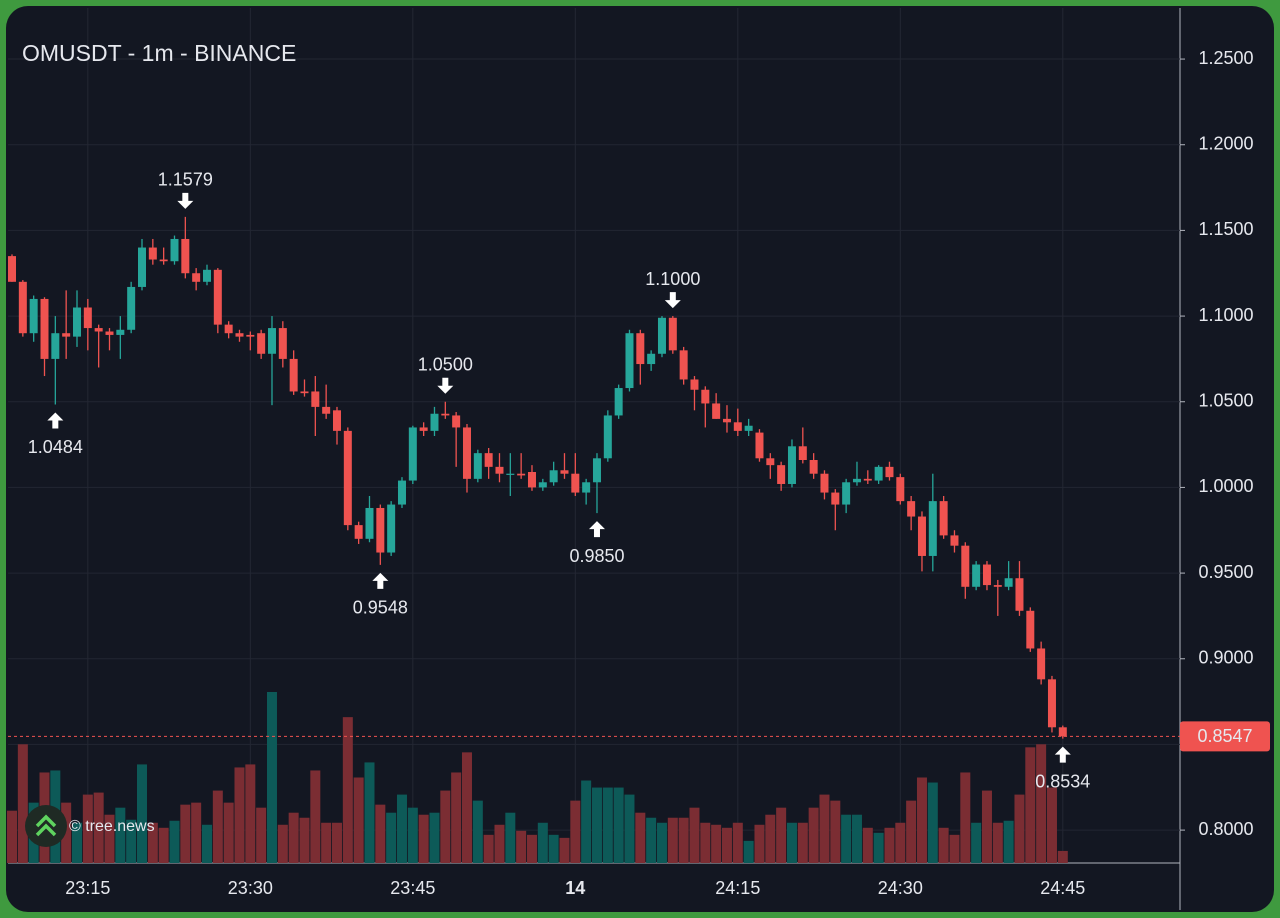 The width and height of the screenshot is (1280, 918). I want to click on y-tick-label: 0.9000, so click(1225, 658).